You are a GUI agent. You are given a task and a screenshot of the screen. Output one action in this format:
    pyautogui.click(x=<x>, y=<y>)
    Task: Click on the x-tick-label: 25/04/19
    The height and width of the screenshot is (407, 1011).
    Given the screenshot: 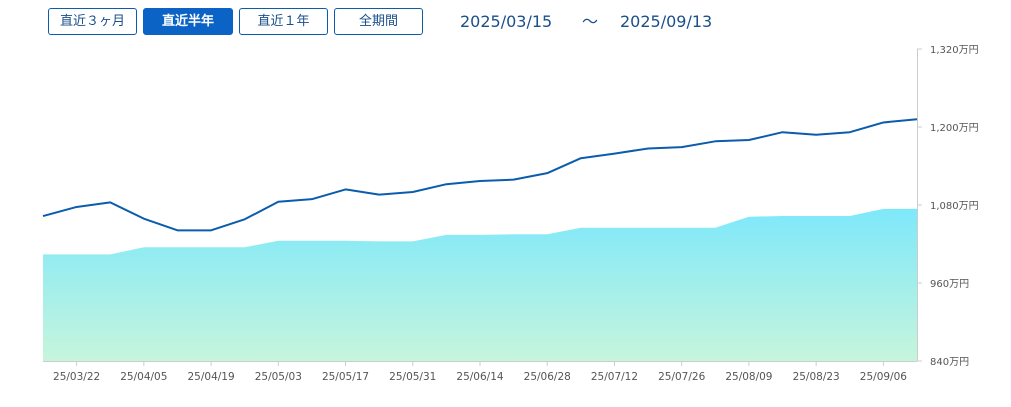 What is the action you would take?
    pyautogui.click(x=210, y=377)
    